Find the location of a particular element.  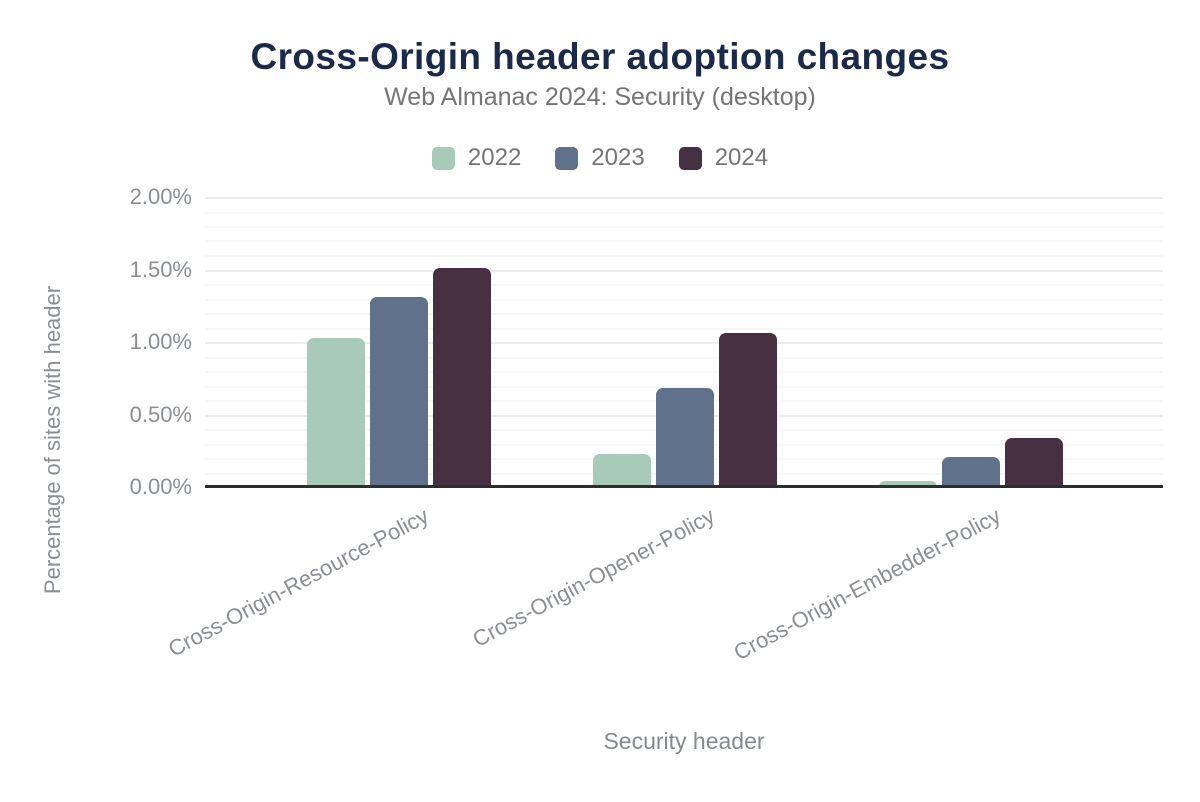

bar-2022-cross-origin-embedder-policy is located at coordinates (908, 484).